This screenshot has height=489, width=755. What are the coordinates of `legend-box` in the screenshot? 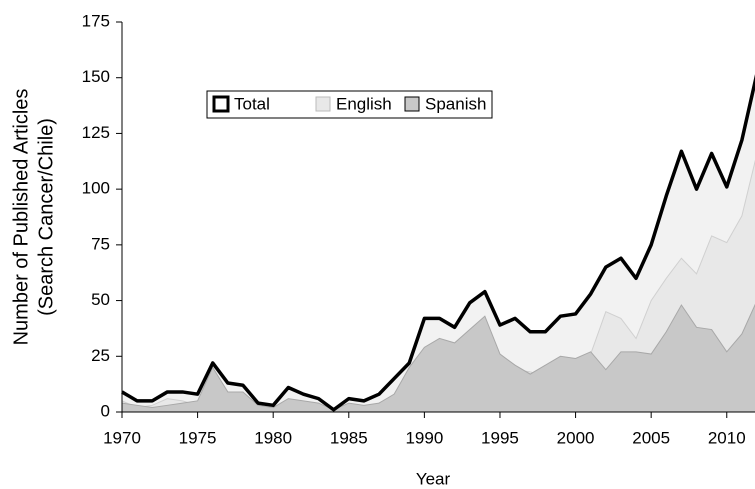 It's located at (349, 104).